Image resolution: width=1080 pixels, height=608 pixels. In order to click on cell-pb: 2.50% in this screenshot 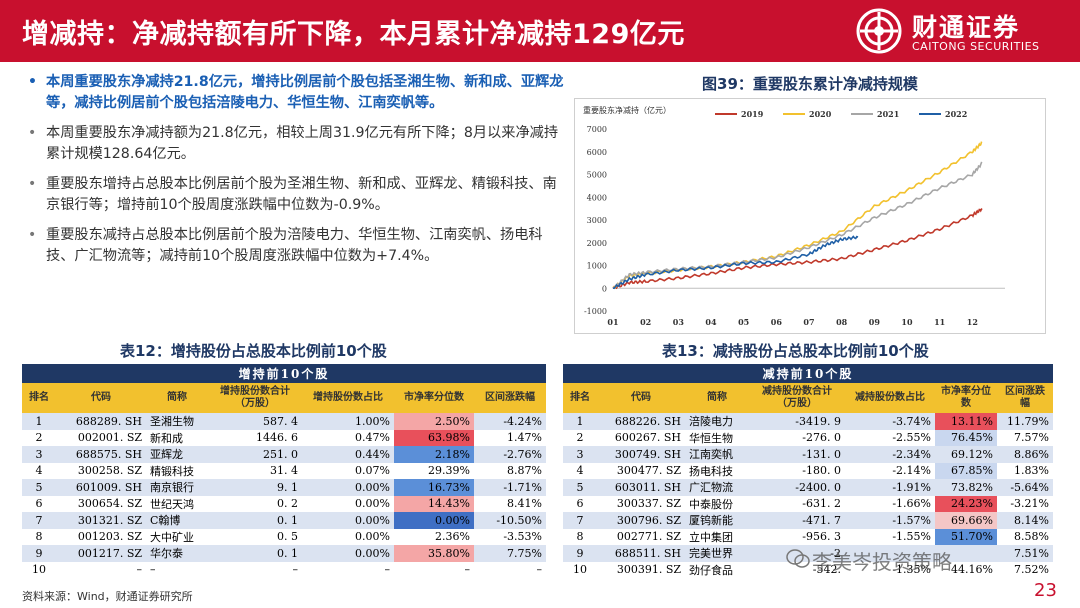, I will do `click(434, 421)`.